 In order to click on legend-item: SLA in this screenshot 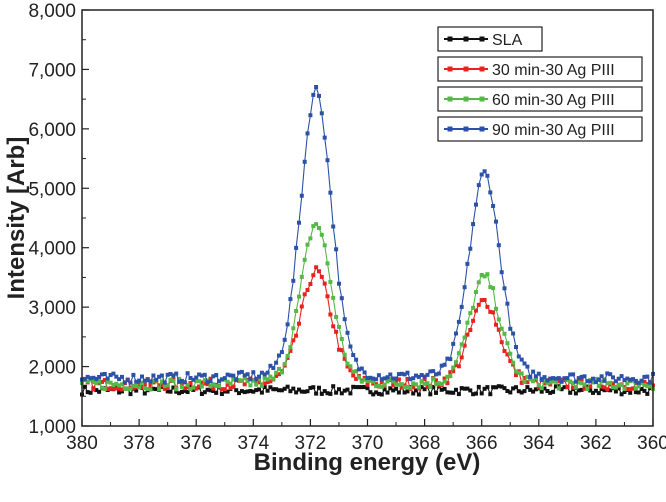, I will do `click(490, 39)`.